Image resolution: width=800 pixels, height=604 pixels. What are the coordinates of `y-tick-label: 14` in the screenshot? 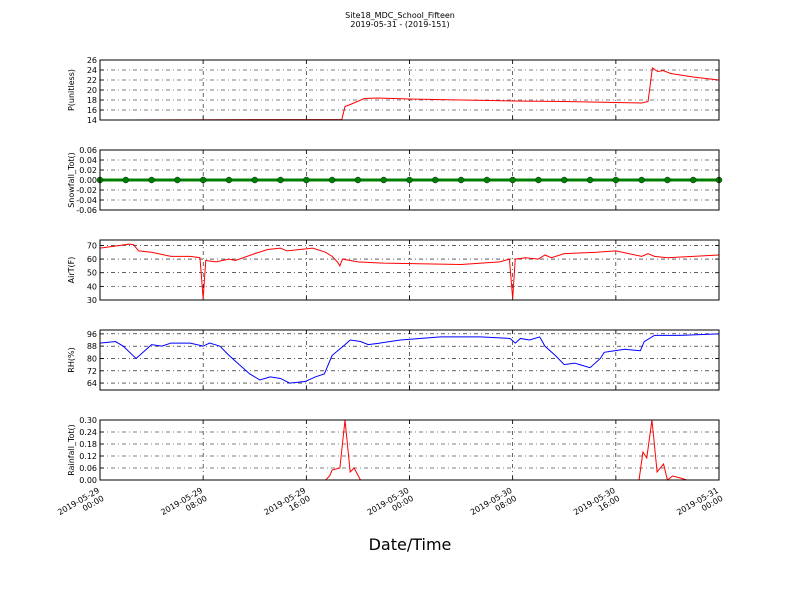 It's located at (92, 120).